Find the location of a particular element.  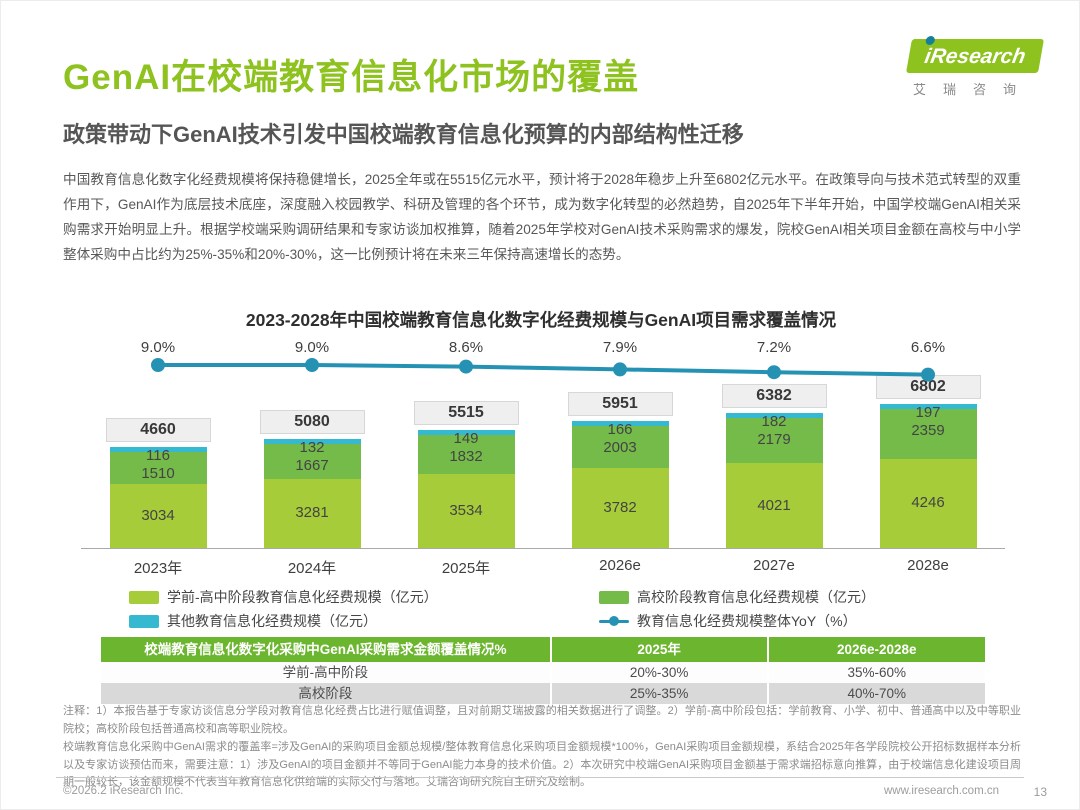

yoy-line-chart is located at coordinates (543, 370).